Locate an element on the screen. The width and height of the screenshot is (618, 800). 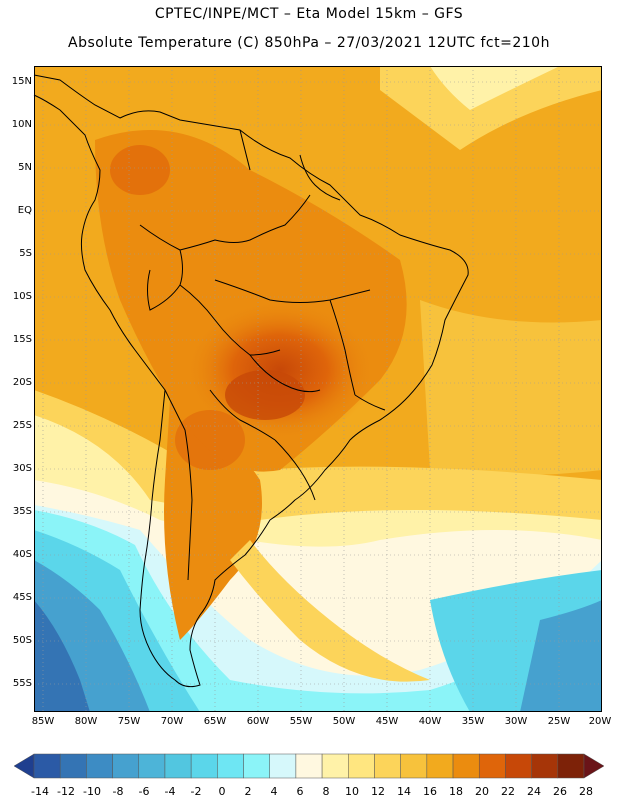
lon-label: 65W is located at coordinates (215, 721).